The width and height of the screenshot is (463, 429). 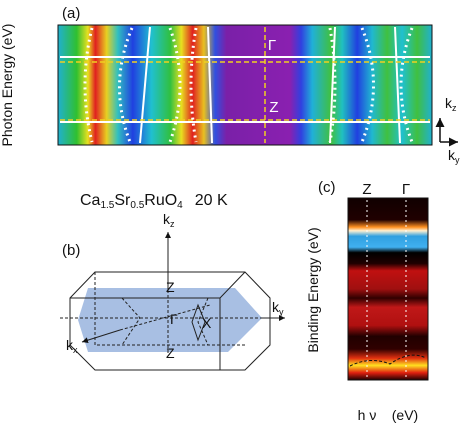 I want to click on axis-label: kx, so click(x=72, y=346).